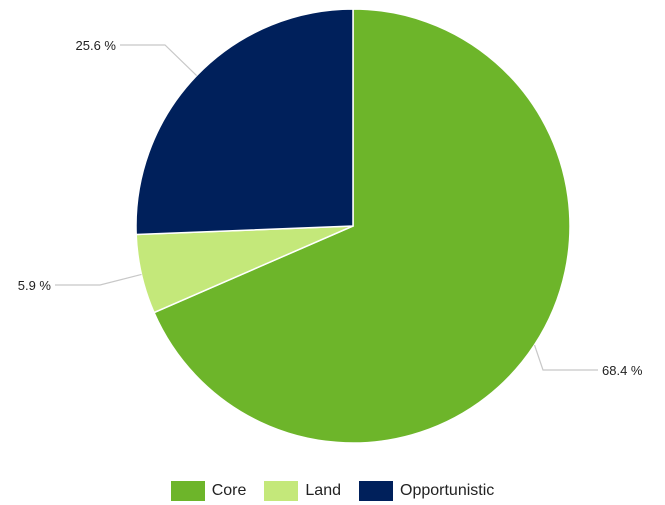 This screenshot has width=665, height=505. I want to click on legend-swatch-opportunistic, so click(376, 491).